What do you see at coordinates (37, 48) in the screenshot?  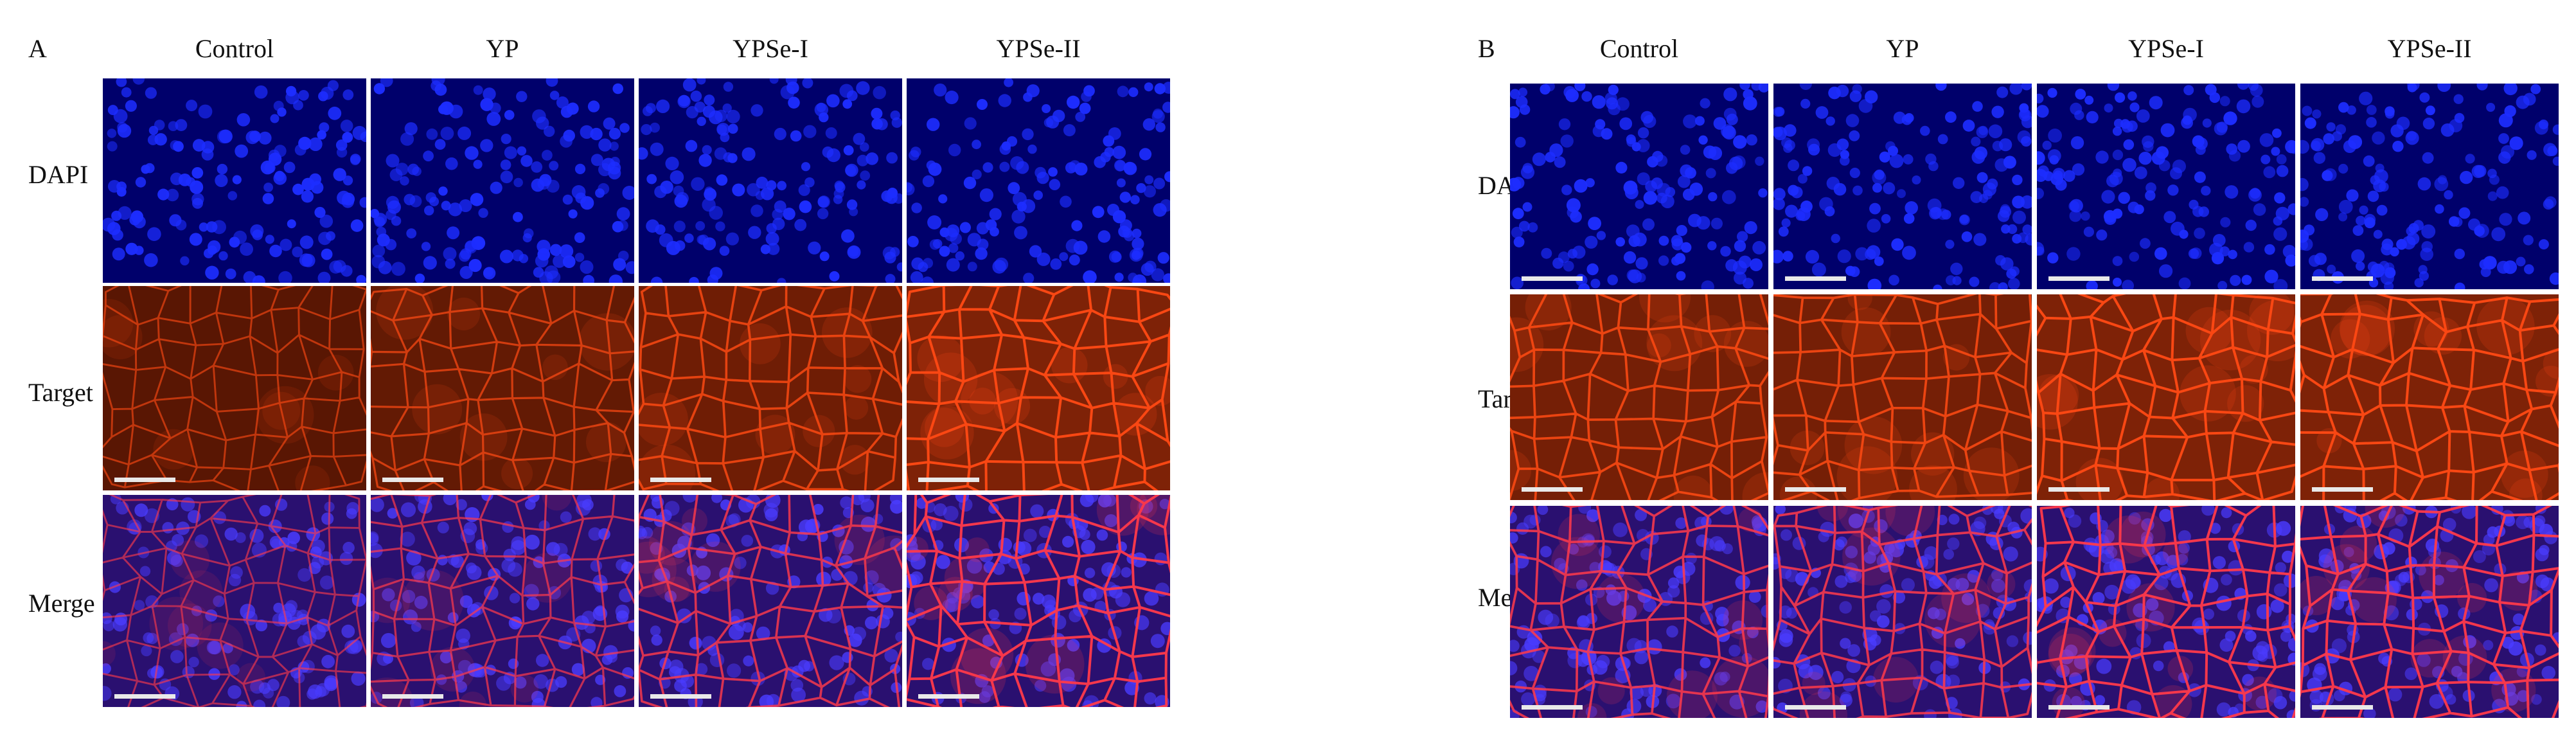 I see `panel-letter: A` at bounding box center [37, 48].